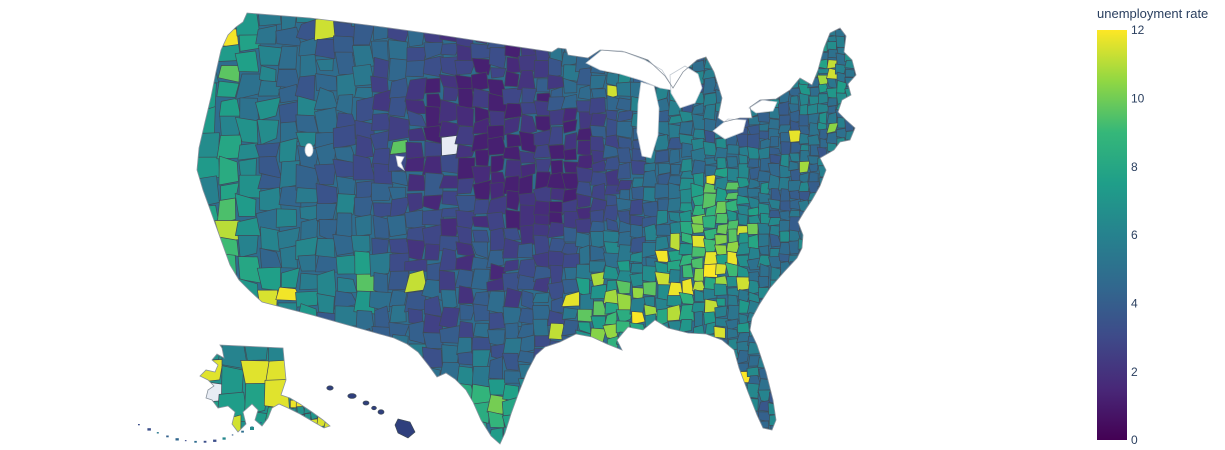 Image resolution: width=1225 pixels, height=450 pixels. Describe the element at coordinates (648, 120) in the screenshot. I see `lake-michigan` at that location.